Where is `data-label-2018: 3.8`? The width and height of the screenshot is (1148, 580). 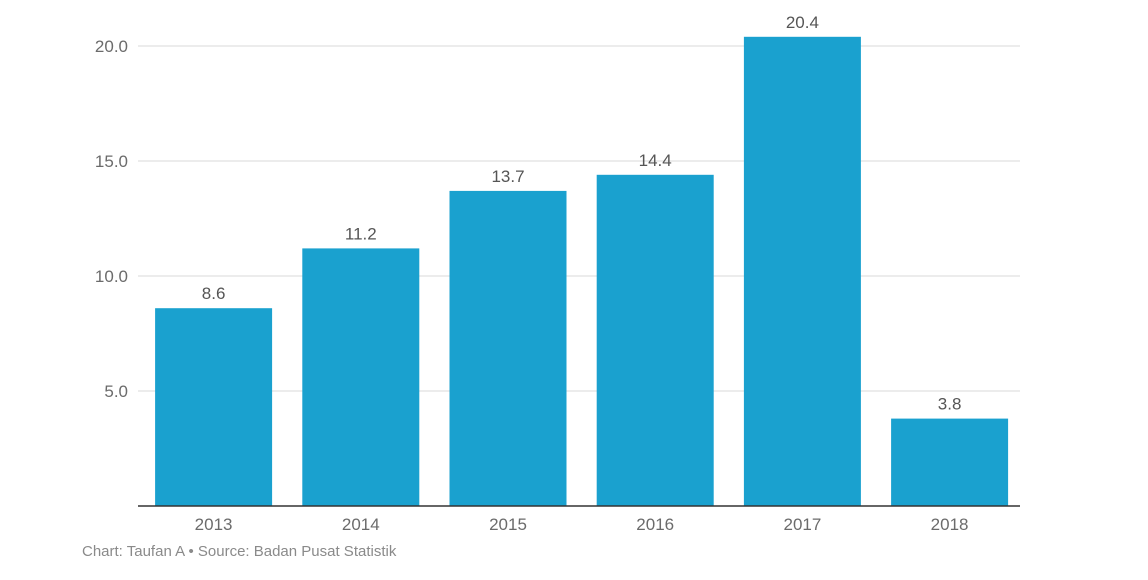 data-label-2018: 3.8 is located at coordinates (950, 404).